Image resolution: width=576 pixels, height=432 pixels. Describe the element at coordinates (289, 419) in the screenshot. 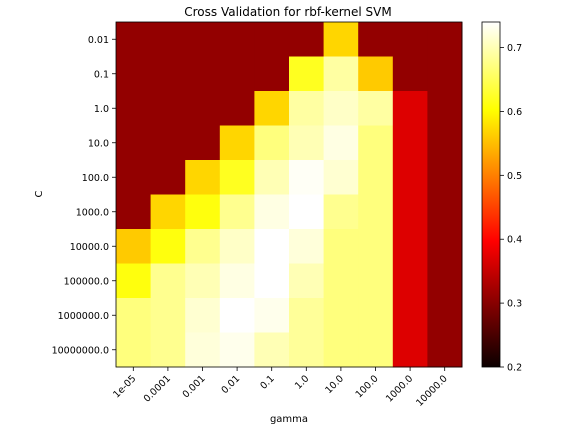

I see `x-axis-label: gamma` at that location.